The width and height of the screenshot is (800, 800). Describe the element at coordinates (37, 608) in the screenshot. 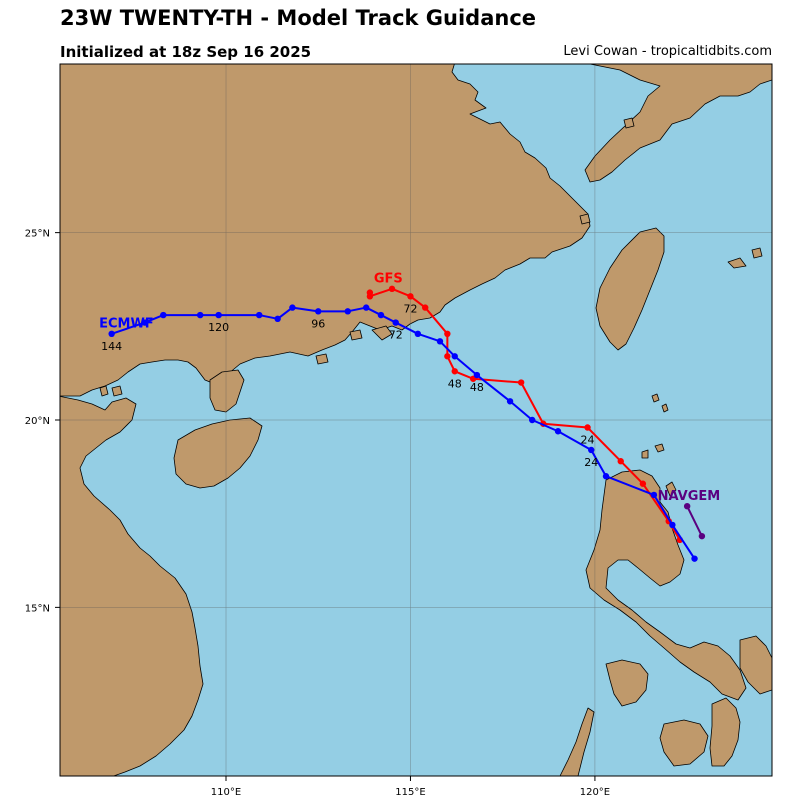

I see `y-tick-label: 15°N` at that location.